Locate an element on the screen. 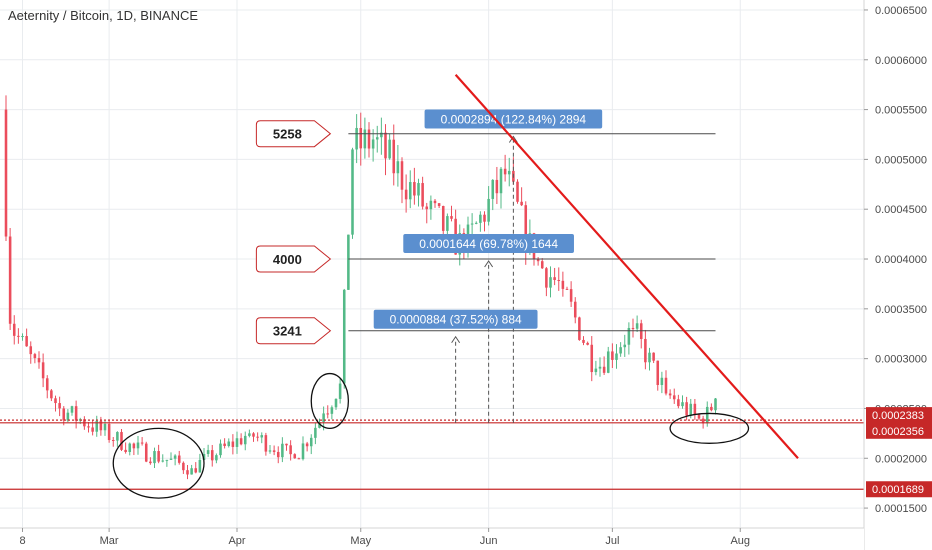 The width and height of the screenshot is (932, 550). measure-label: 0.0002894 (122.84%) 2894 is located at coordinates (514, 119).